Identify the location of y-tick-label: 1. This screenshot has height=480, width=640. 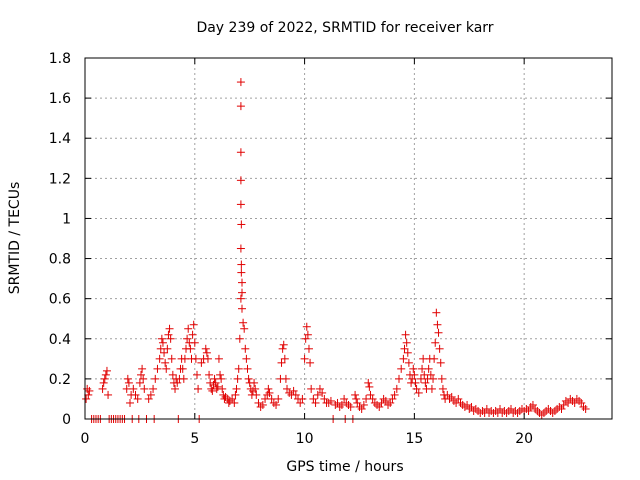
(66, 219).